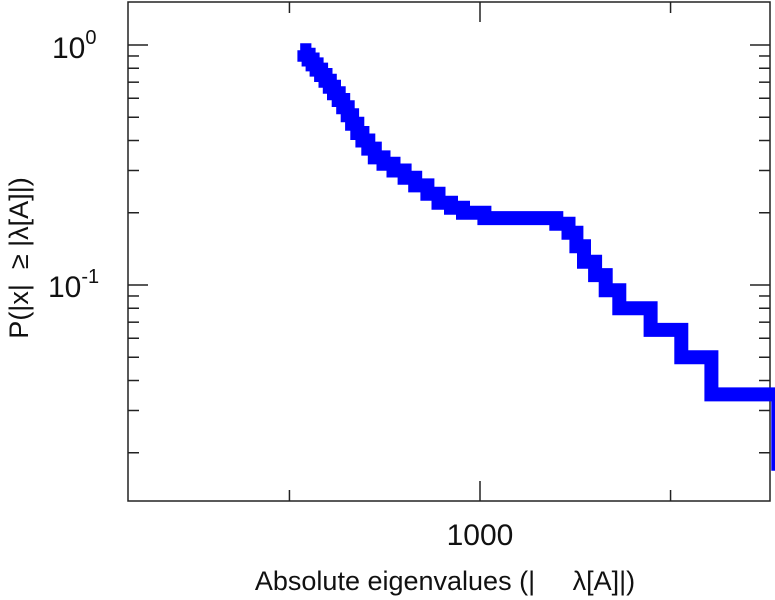 This screenshot has width=775, height=600. What do you see at coordinates (445, 581) in the screenshot?
I see `x-axis-label: Absolute eigenvalues (| λ[A]|)` at bounding box center [445, 581].